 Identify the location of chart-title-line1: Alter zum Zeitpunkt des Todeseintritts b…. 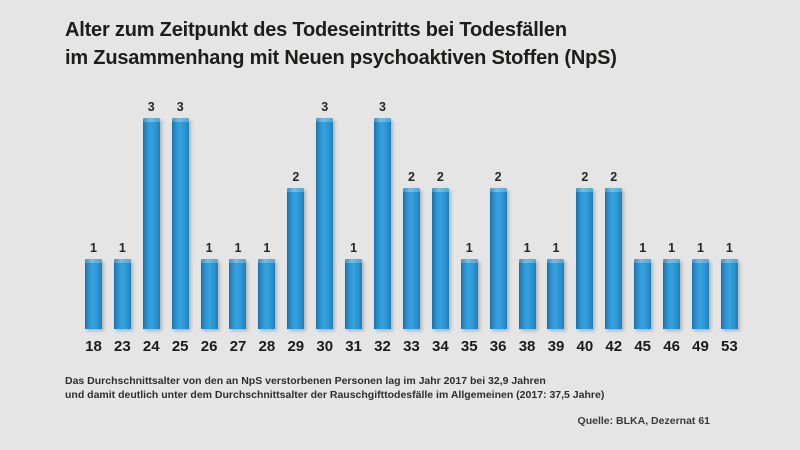
(316, 30).